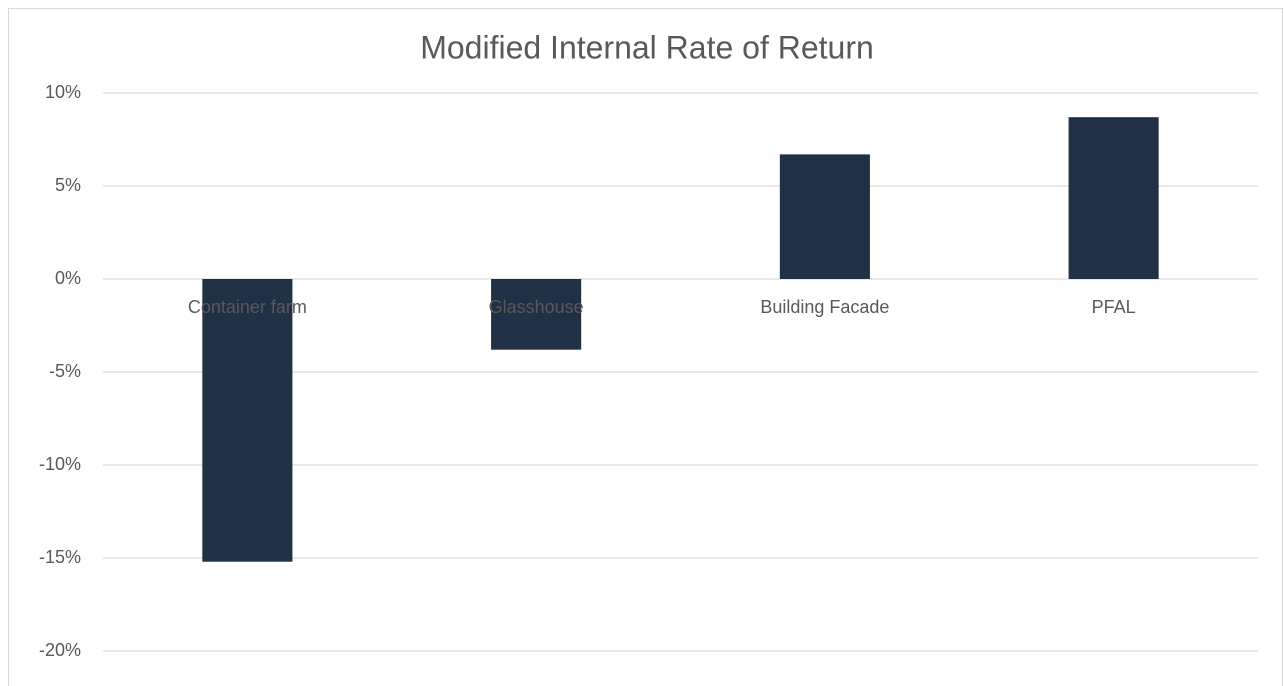 Image resolution: width=1284 pixels, height=686 pixels. I want to click on y-tick-label: -10%, so click(60, 464).